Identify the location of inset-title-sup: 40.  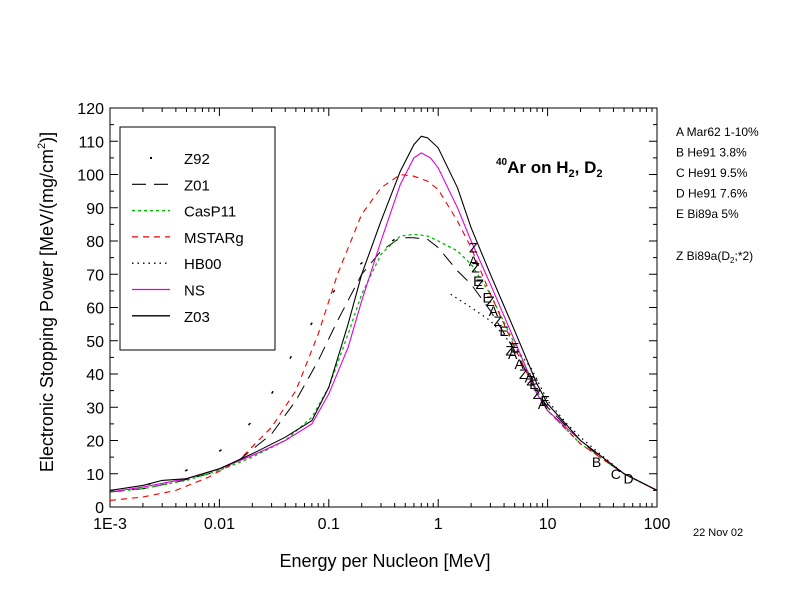
(502, 162).